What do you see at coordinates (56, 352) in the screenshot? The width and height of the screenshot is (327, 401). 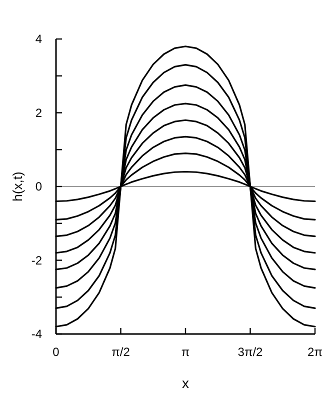 I see `x-tick-label: 0` at bounding box center [56, 352].